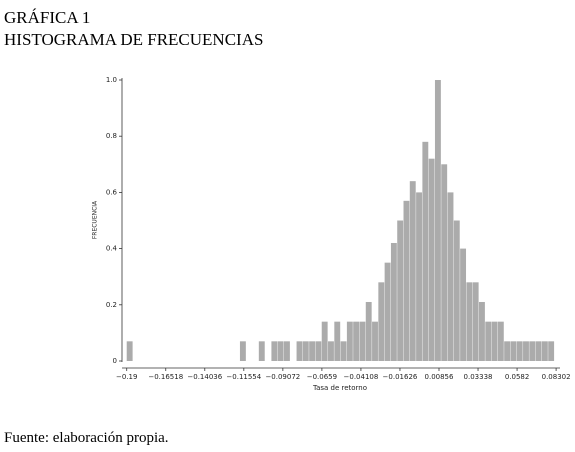  I want to click on y-tick-label: 1.0, so click(111, 80).